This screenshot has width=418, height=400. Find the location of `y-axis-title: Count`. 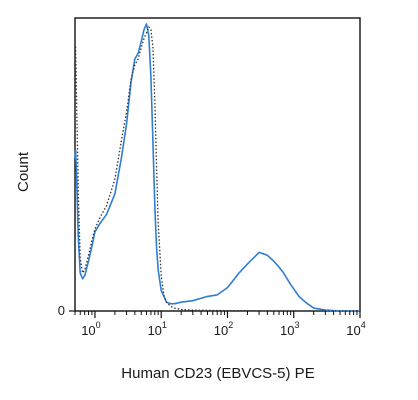

y-axis-title: Count is located at coordinates (23, 171).